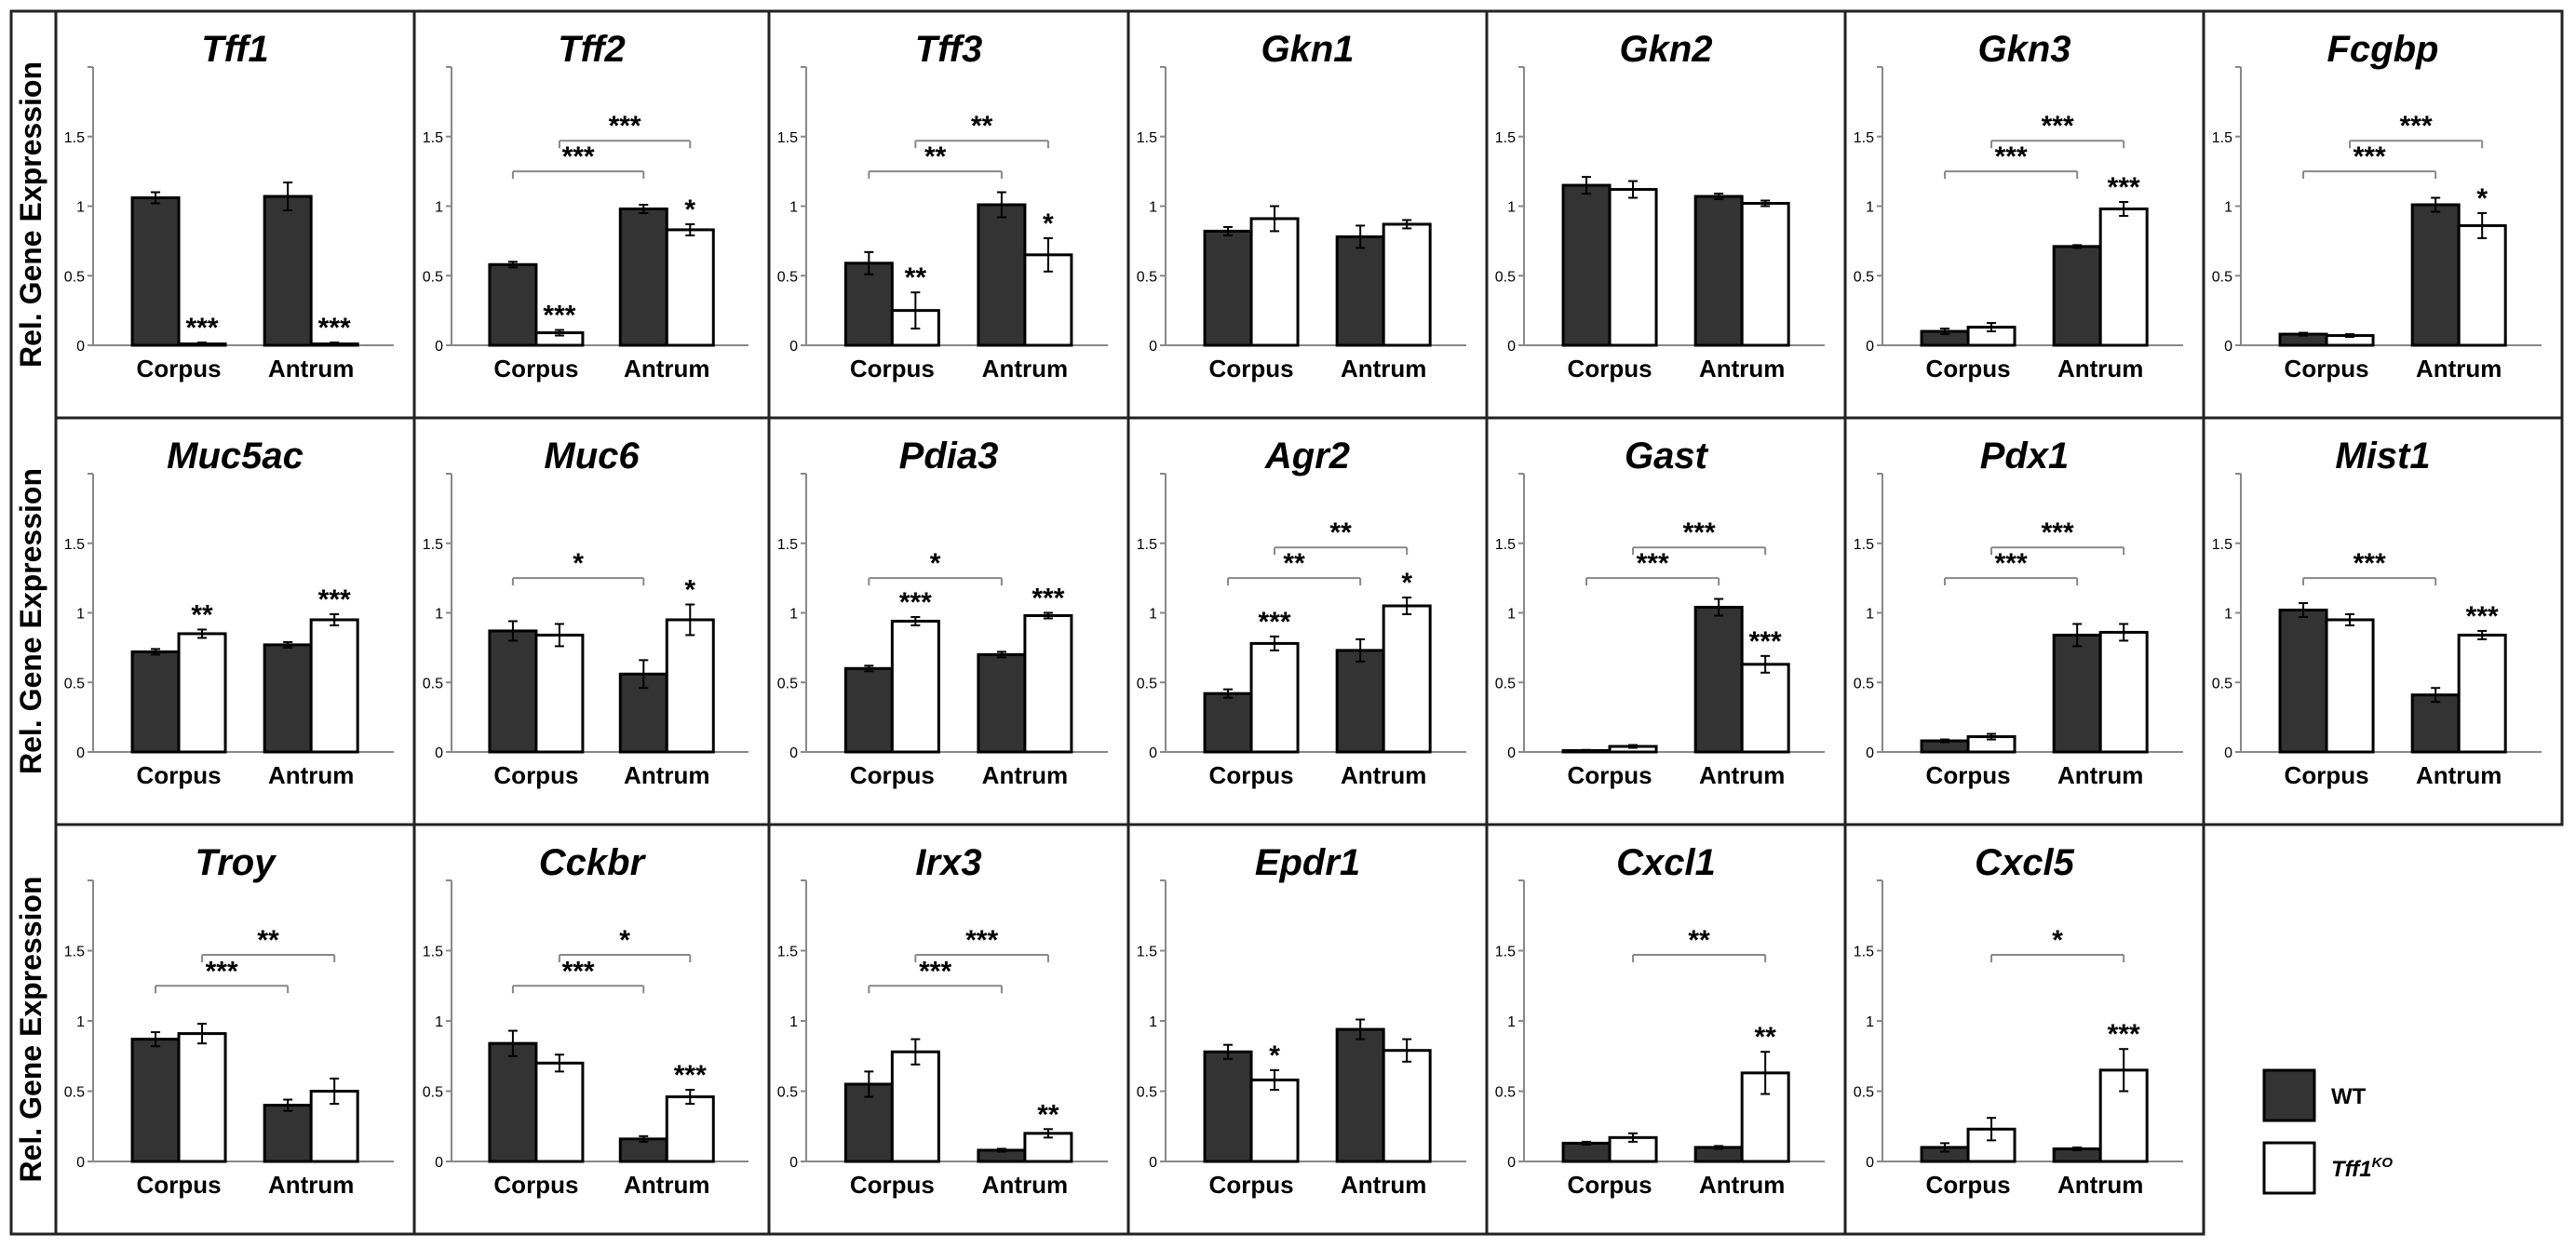 This screenshot has width=2576, height=1248. Describe the element at coordinates (949, 456) in the screenshot. I see `panel-title: Pdia3` at that location.